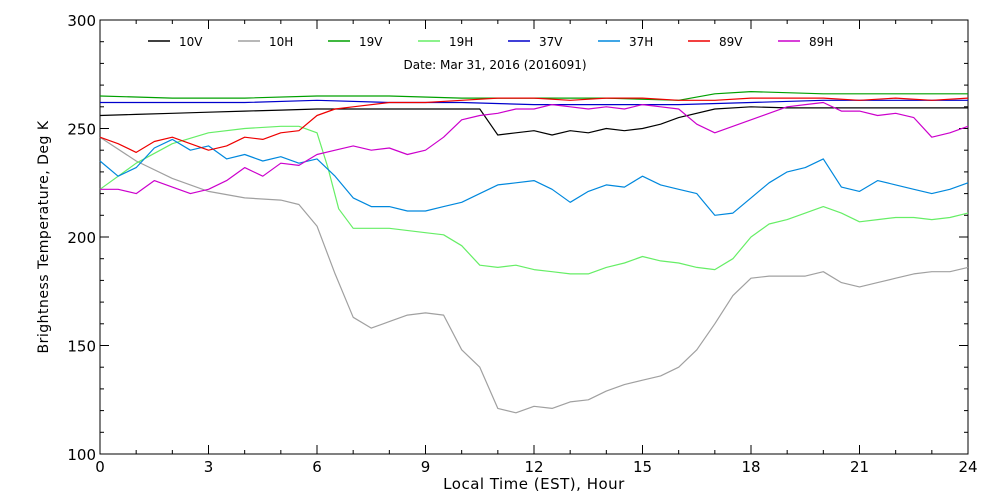  What do you see at coordinates (81, 130) in the screenshot?
I see `y-tick-label: 250` at bounding box center [81, 130].